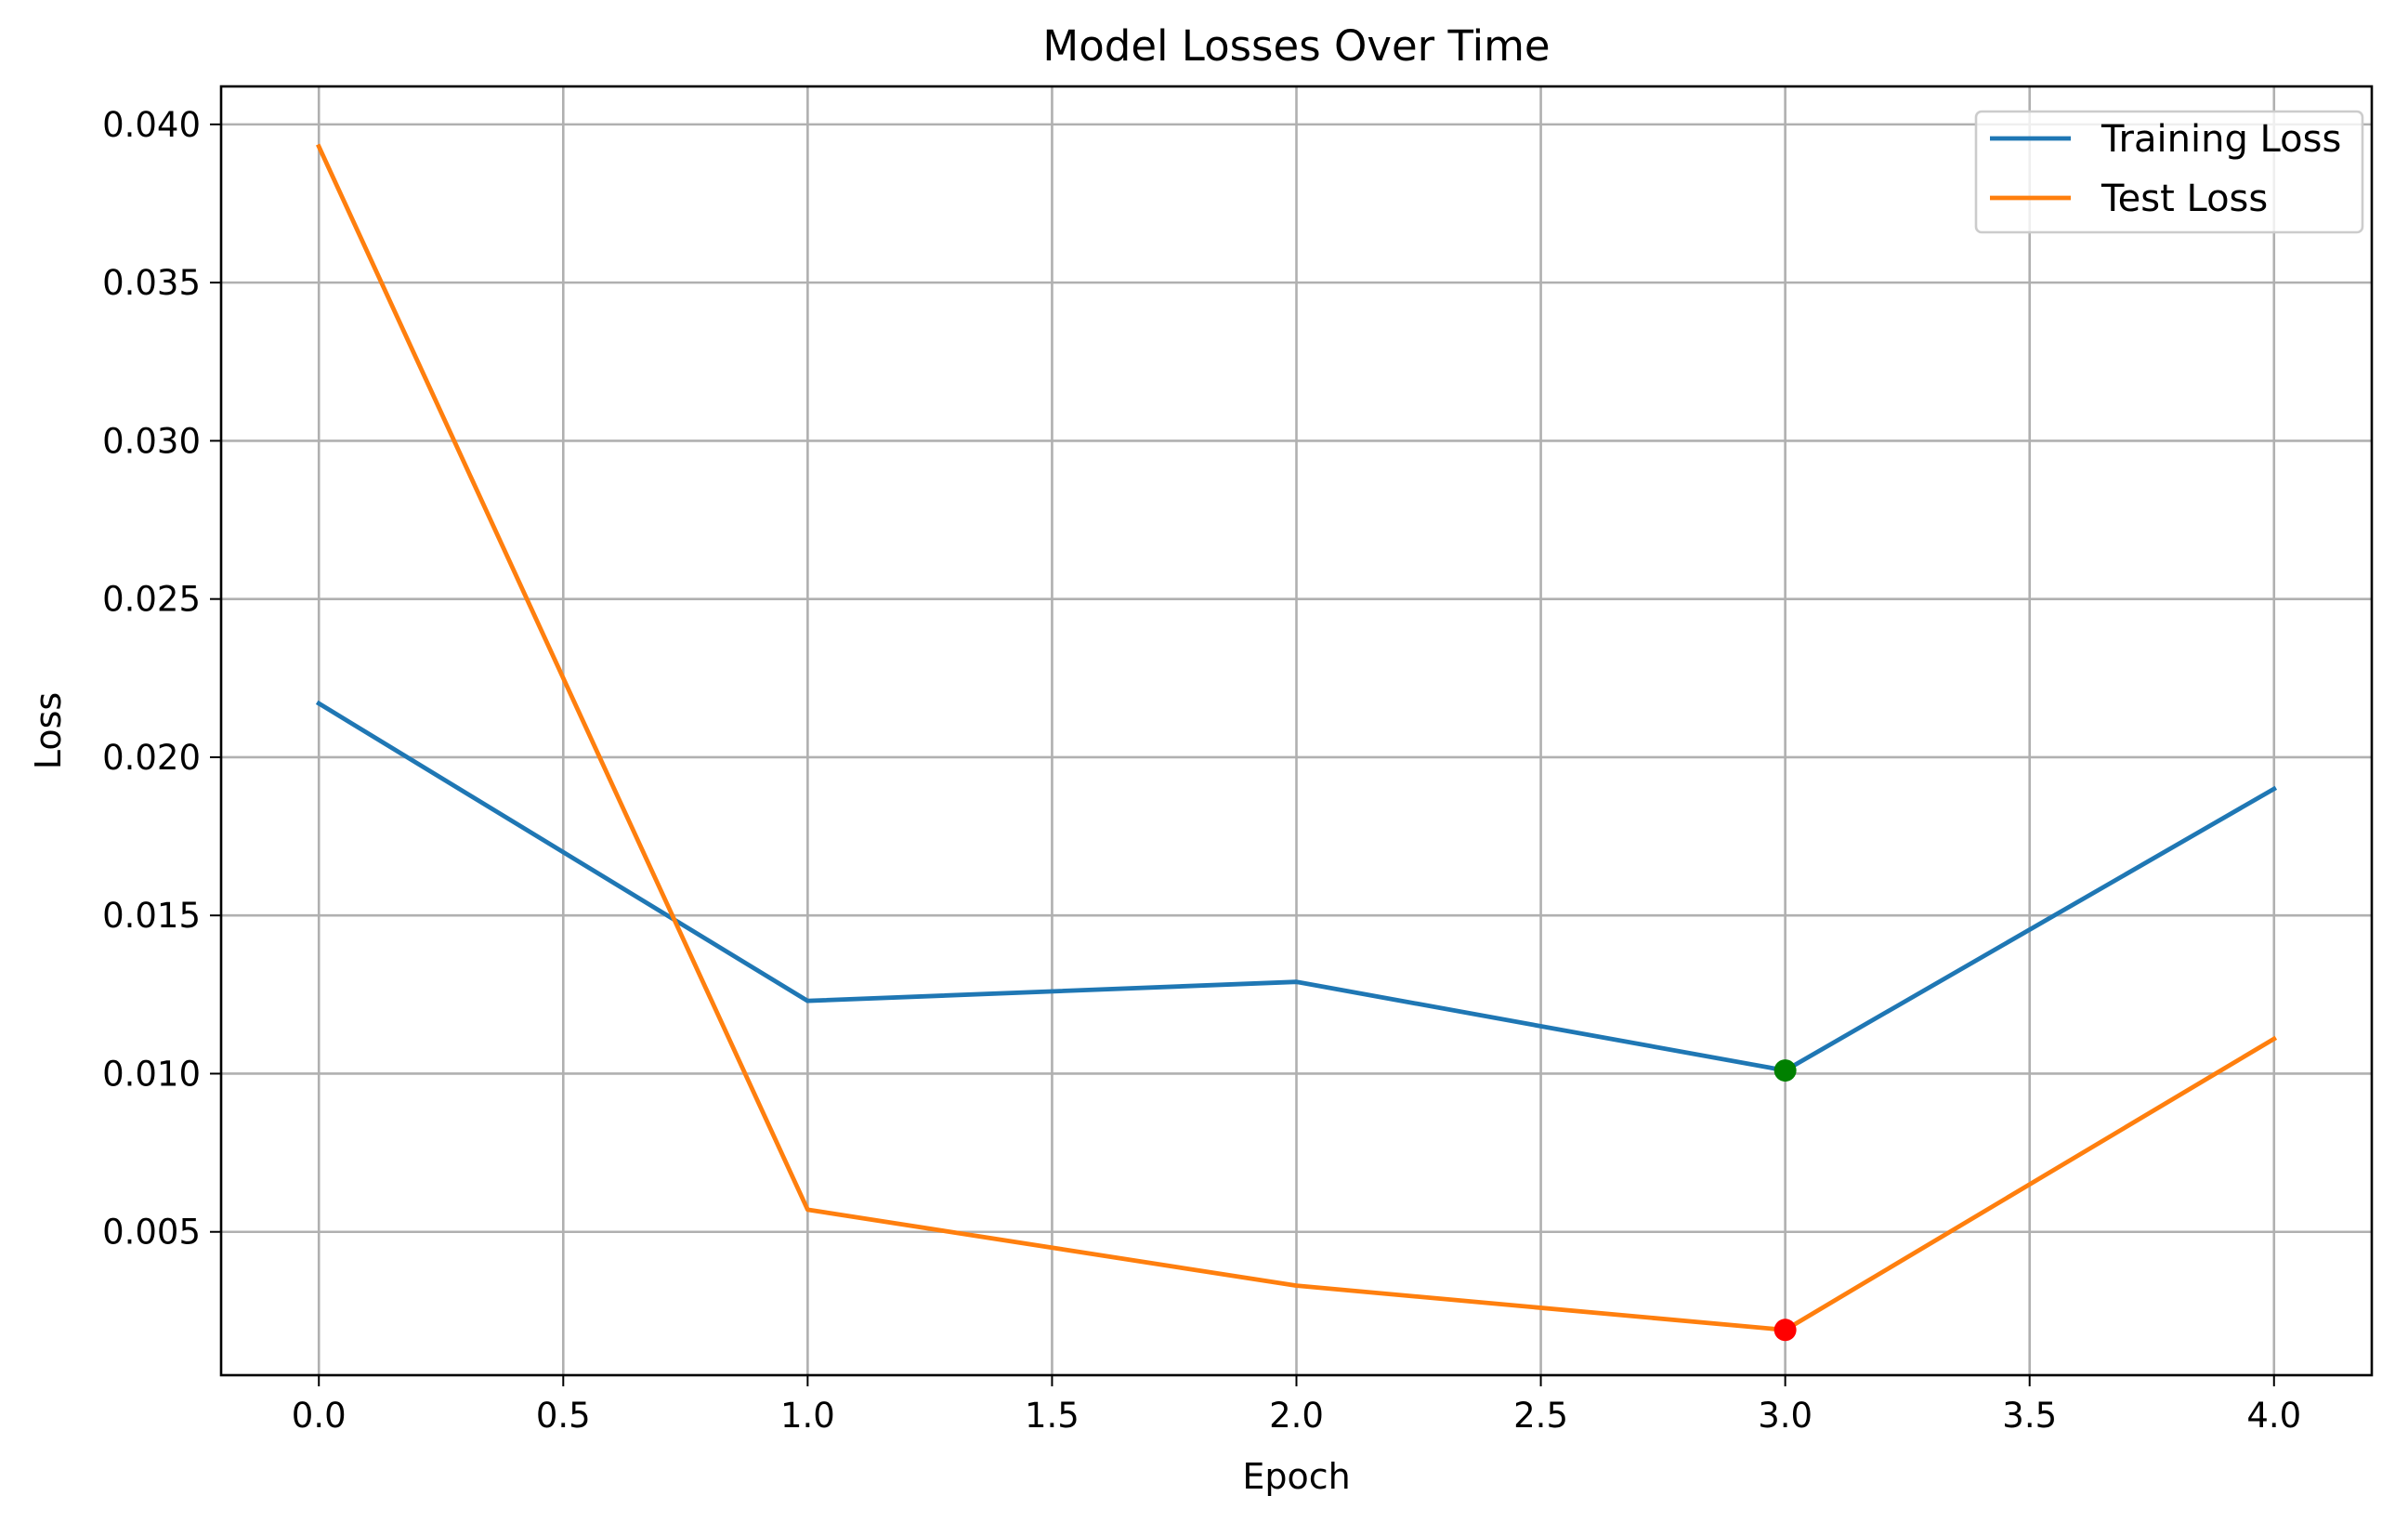 The height and width of the screenshot is (1522, 2408). I want to click on point-markers, so click(1785, 1201).